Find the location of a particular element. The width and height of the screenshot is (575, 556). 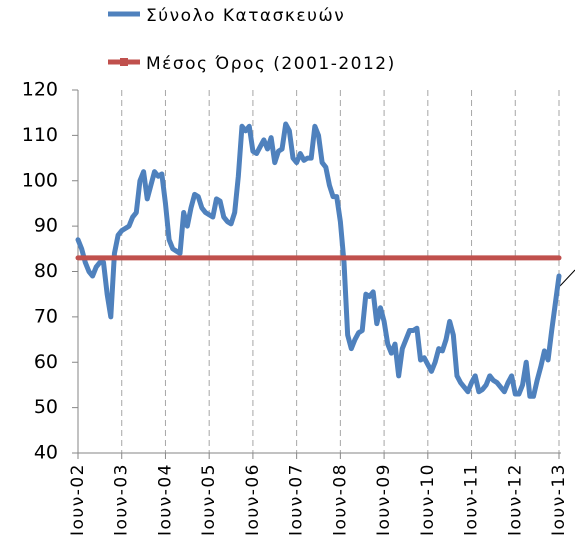

x-tick-label: Ιουν-04 is located at coordinates (165, 499).